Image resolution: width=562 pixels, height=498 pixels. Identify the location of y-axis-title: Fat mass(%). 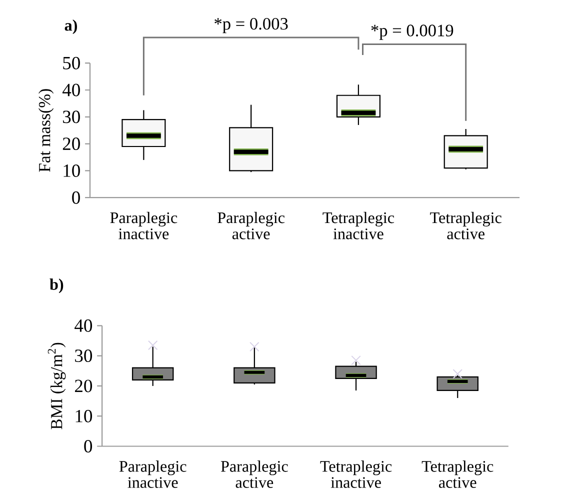
(46, 130).